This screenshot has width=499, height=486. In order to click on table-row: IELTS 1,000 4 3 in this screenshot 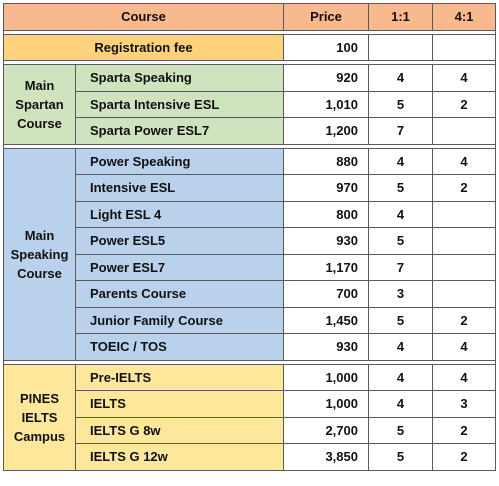, I will do `click(250, 404)`.